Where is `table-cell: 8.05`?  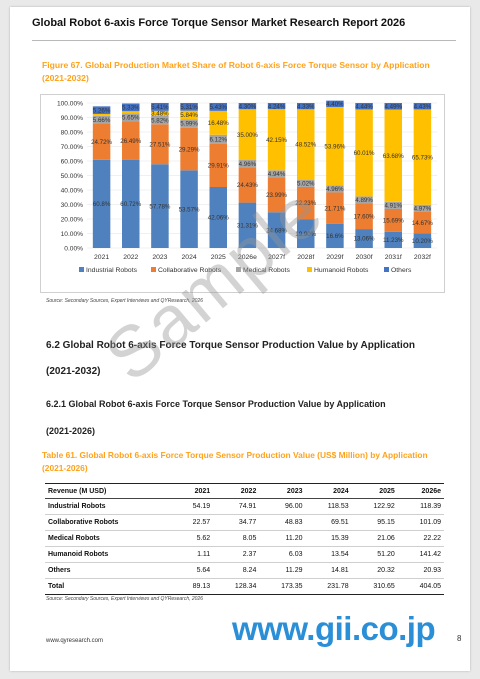
table-cell: 8.05 is located at coordinates (236, 538).